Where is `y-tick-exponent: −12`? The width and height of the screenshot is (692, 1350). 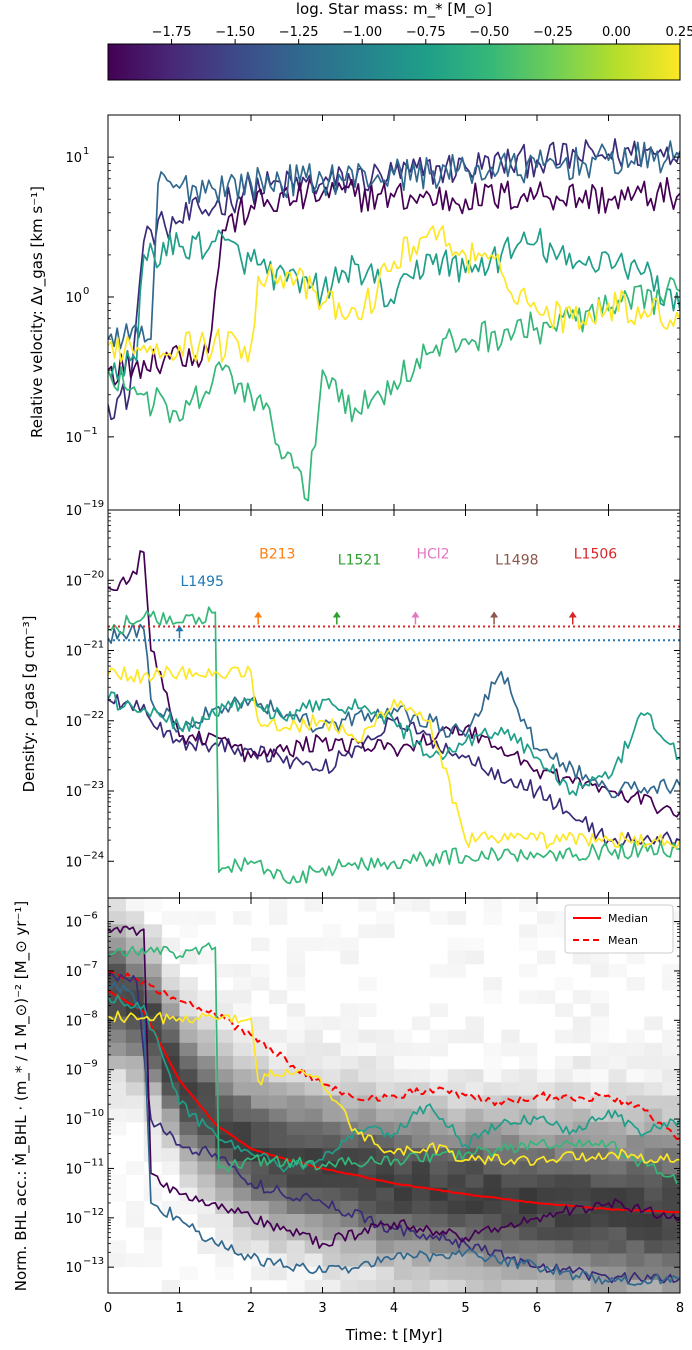 y-tick-exponent: −12 is located at coordinates (93, 1212).